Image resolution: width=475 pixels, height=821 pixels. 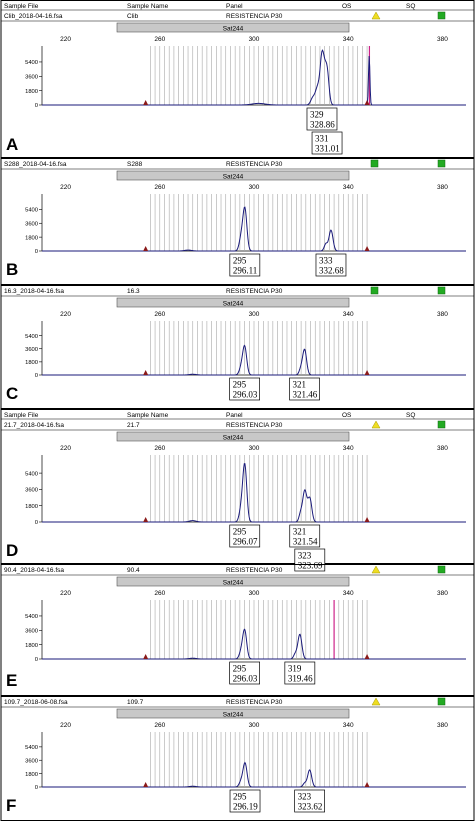 What do you see at coordinates (300, 679) in the screenshot?
I see `allele-size-value: 319.46` at bounding box center [300, 679].